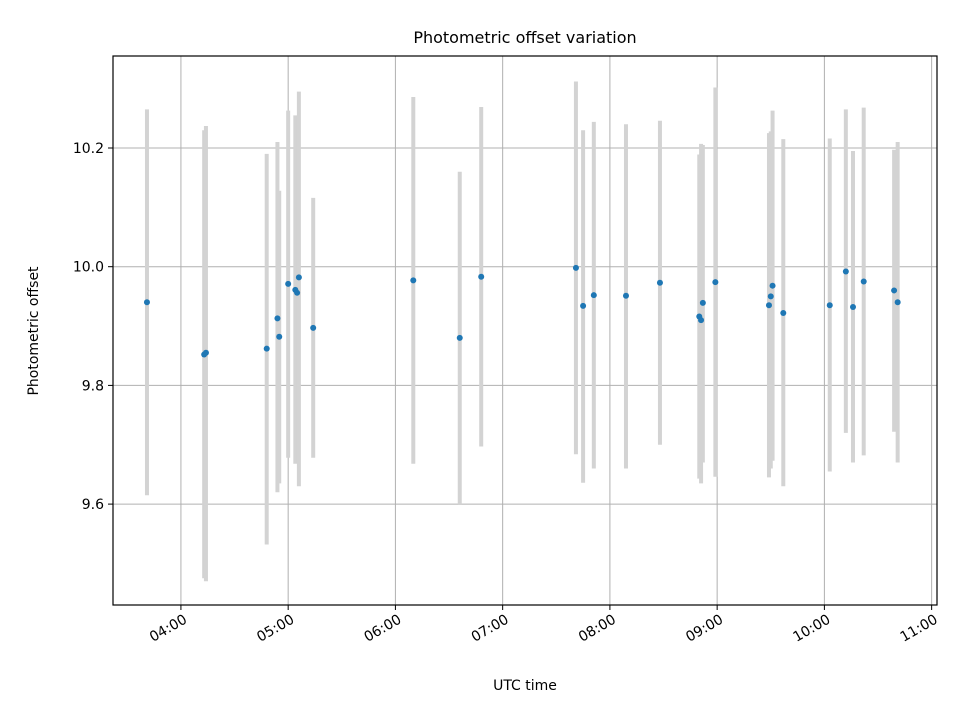  Describe the element at coordinates (93, 386) in the screenshot. I see `y-tick-label: 9.8` at that location.